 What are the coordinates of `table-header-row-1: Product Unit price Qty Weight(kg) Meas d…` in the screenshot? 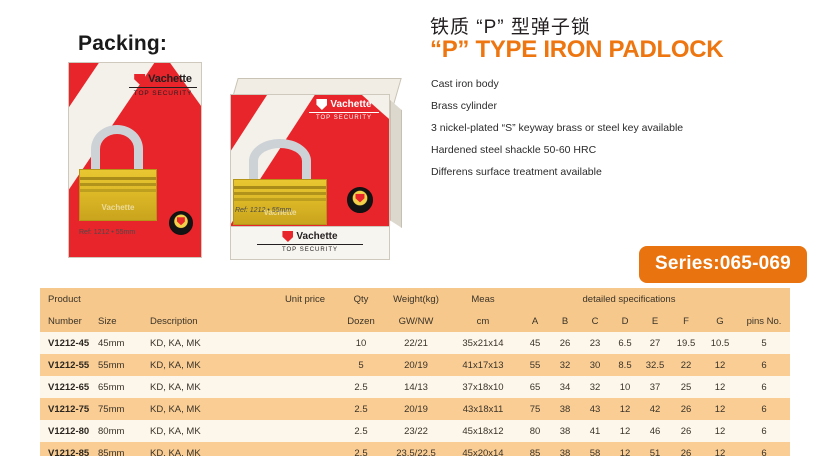 It's located at (415, 299).